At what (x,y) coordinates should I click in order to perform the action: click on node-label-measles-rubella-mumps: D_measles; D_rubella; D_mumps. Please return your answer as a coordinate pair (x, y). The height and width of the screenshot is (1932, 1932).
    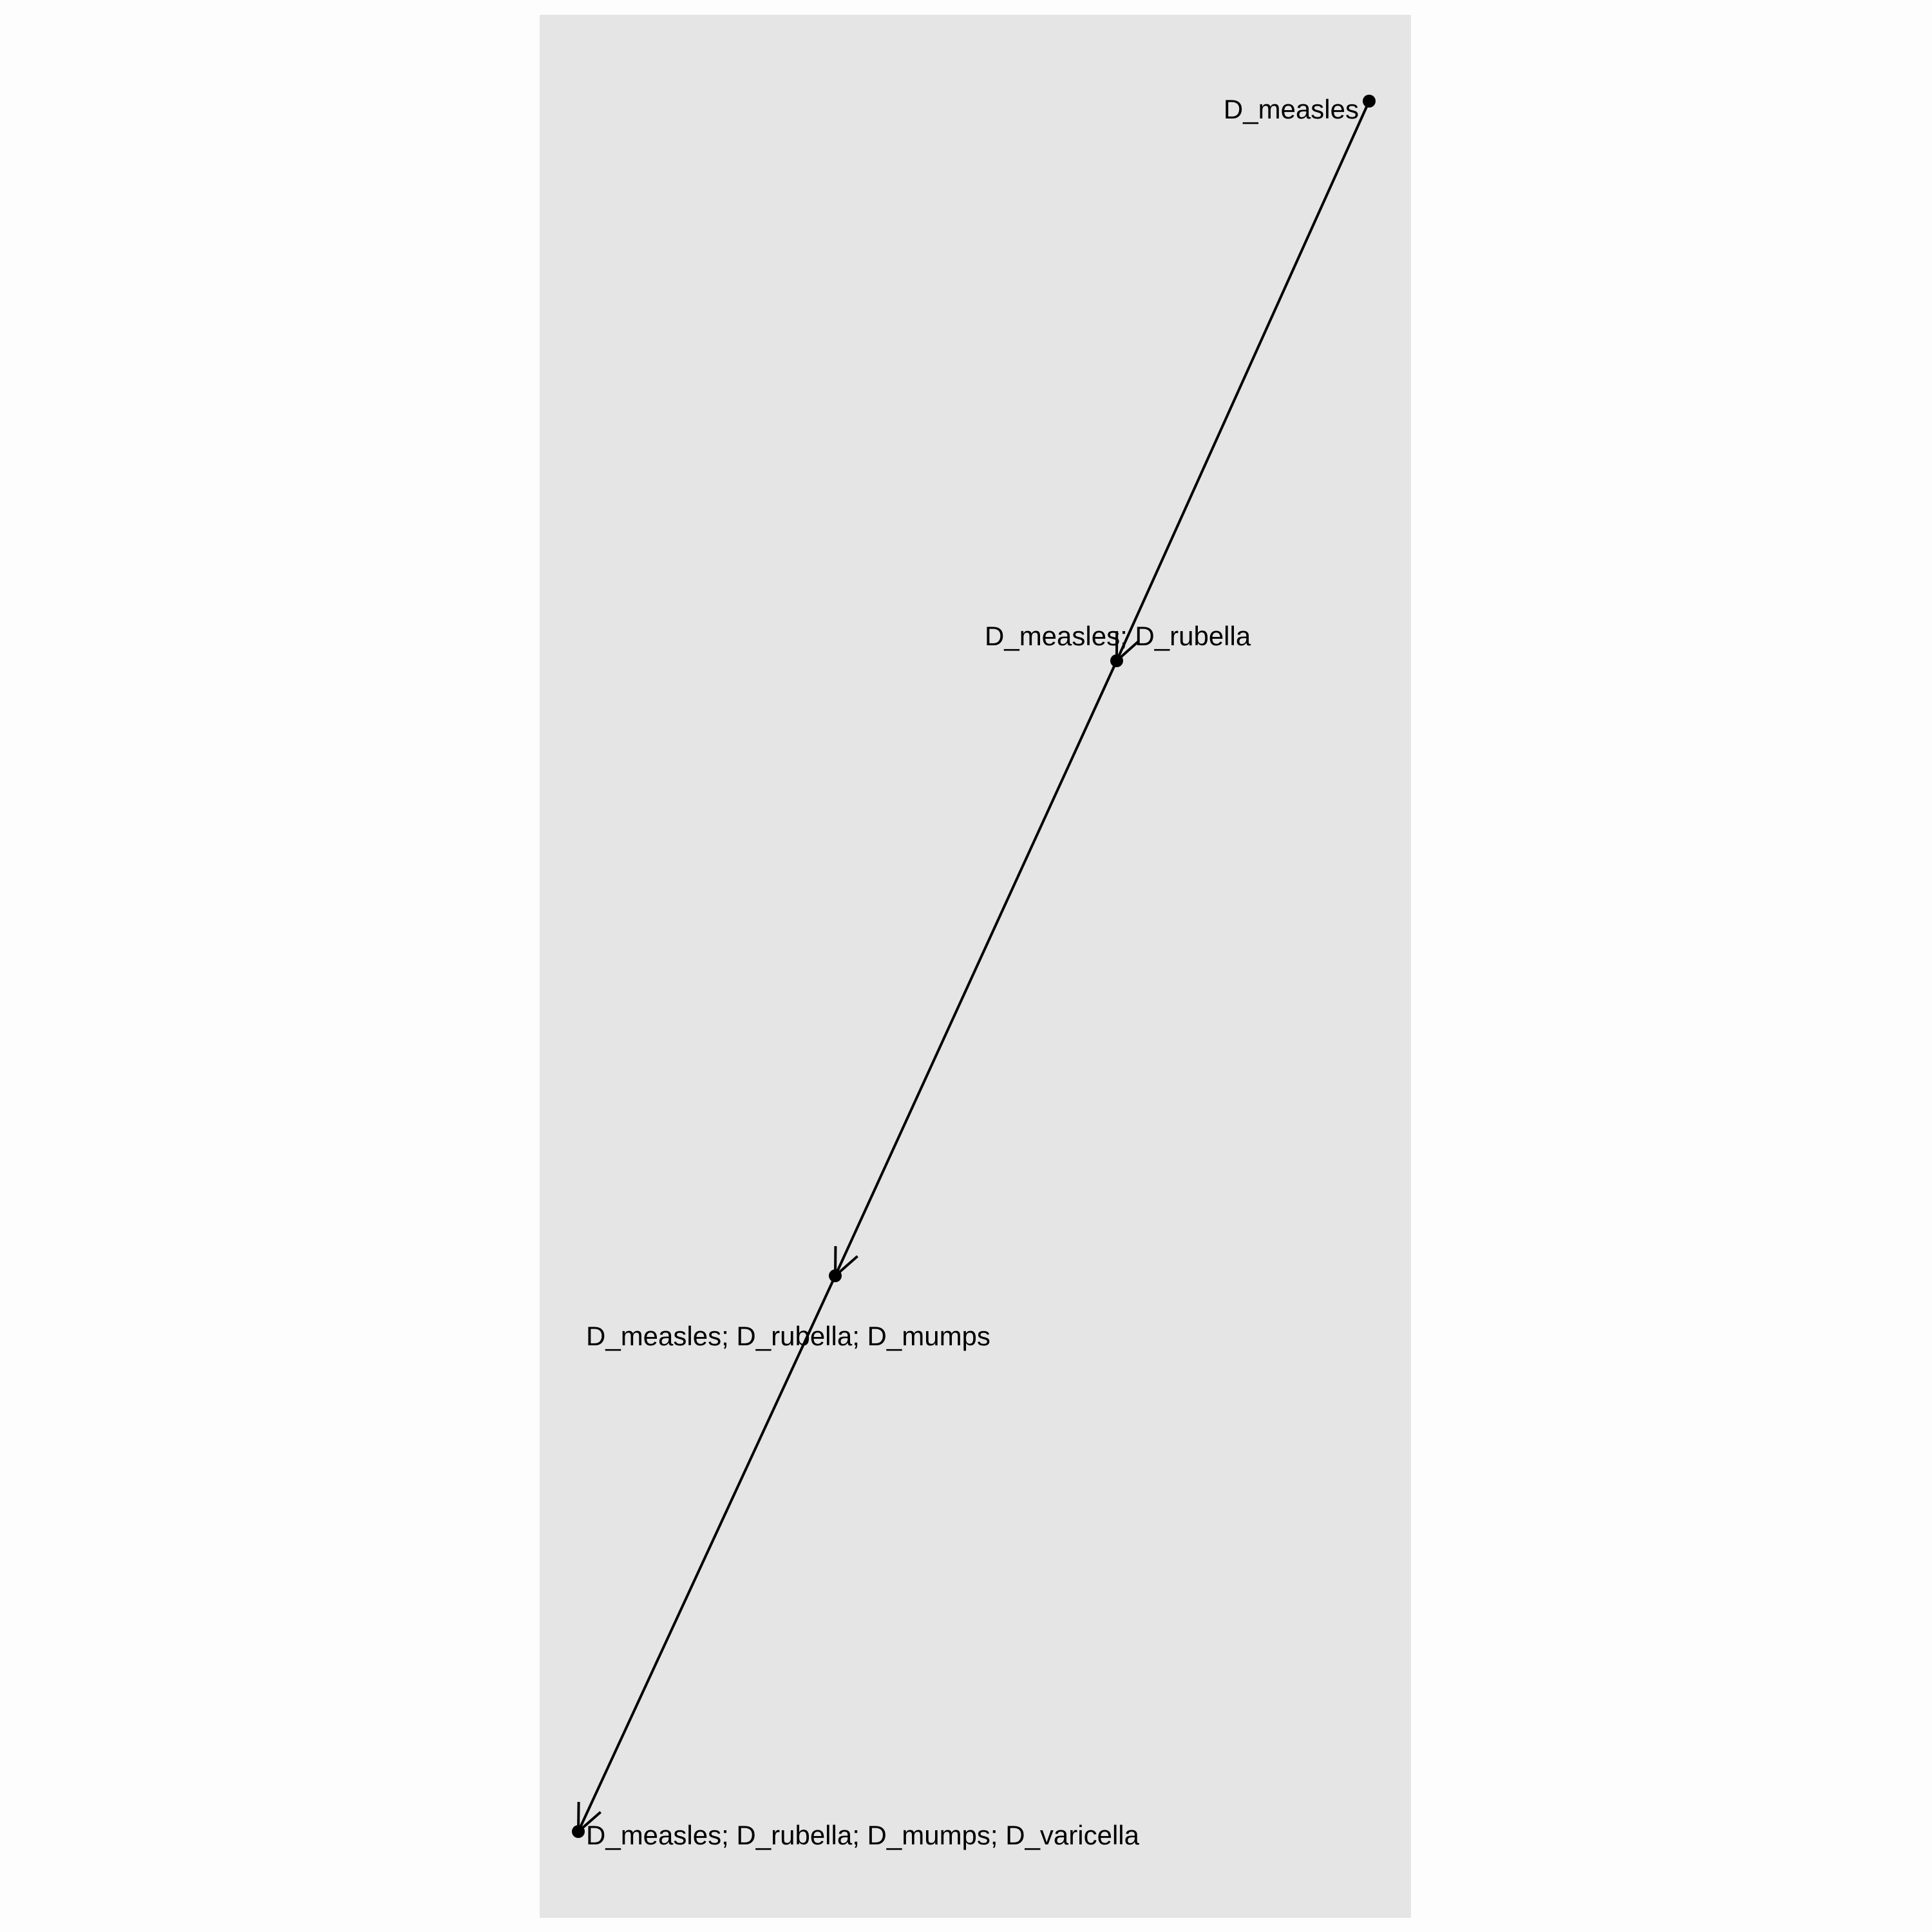
    Looking at the image, I should click on (788, 1336).